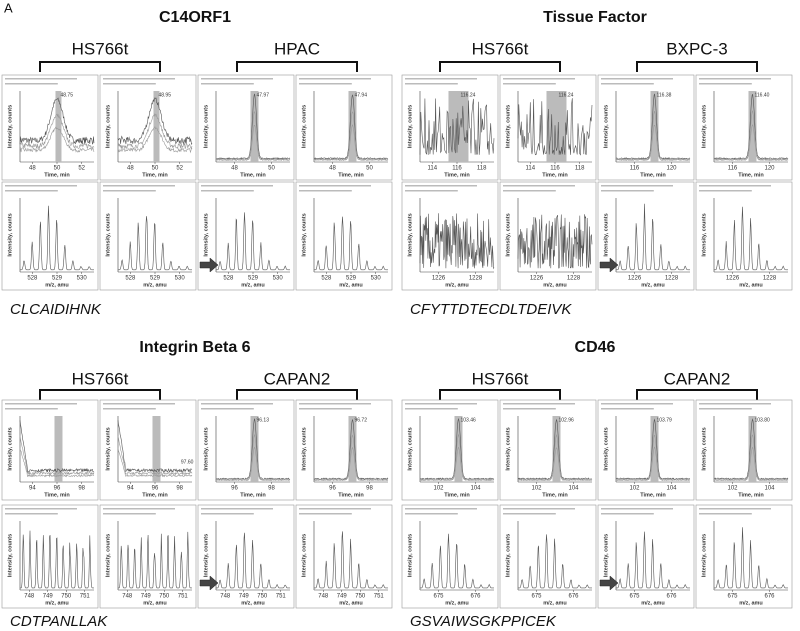  Describe the element at coordinates (59, 621) in the screenshot. I see `peptide-sequence: CDTPANLLAK` at that location.